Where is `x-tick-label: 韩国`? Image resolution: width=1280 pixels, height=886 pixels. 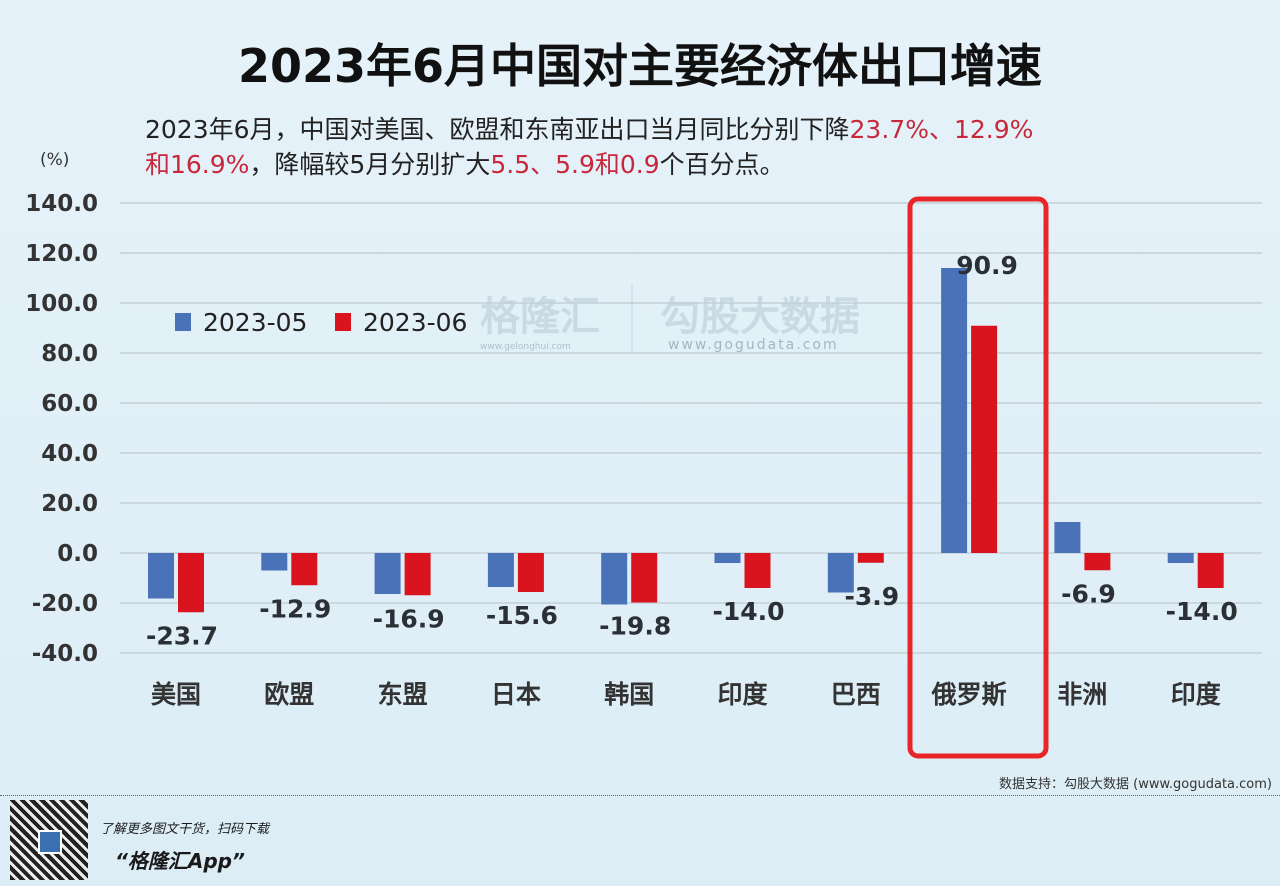
x-tick-label: 韩国 is located at coordinates (629, 694).